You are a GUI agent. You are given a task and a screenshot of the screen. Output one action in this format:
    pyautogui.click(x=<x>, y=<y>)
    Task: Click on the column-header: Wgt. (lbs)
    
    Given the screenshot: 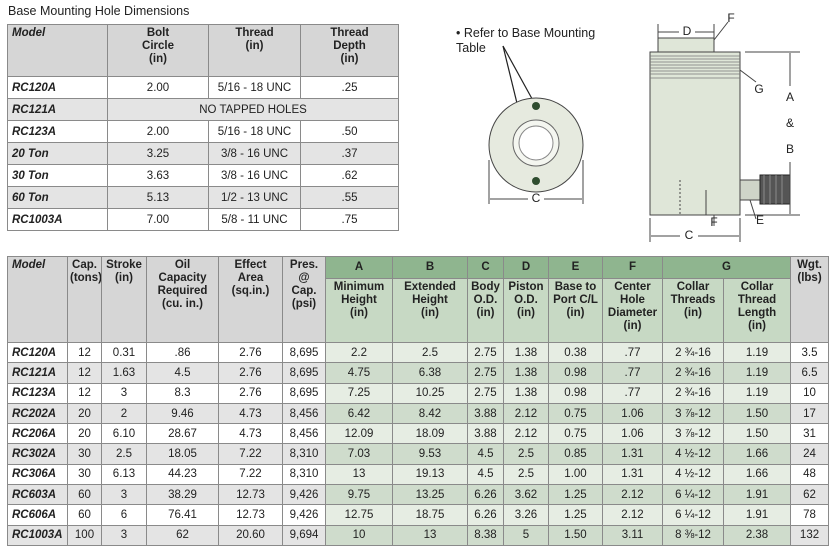 What is the action you would take?
    pyautogui.click(x=810, y=299)
    